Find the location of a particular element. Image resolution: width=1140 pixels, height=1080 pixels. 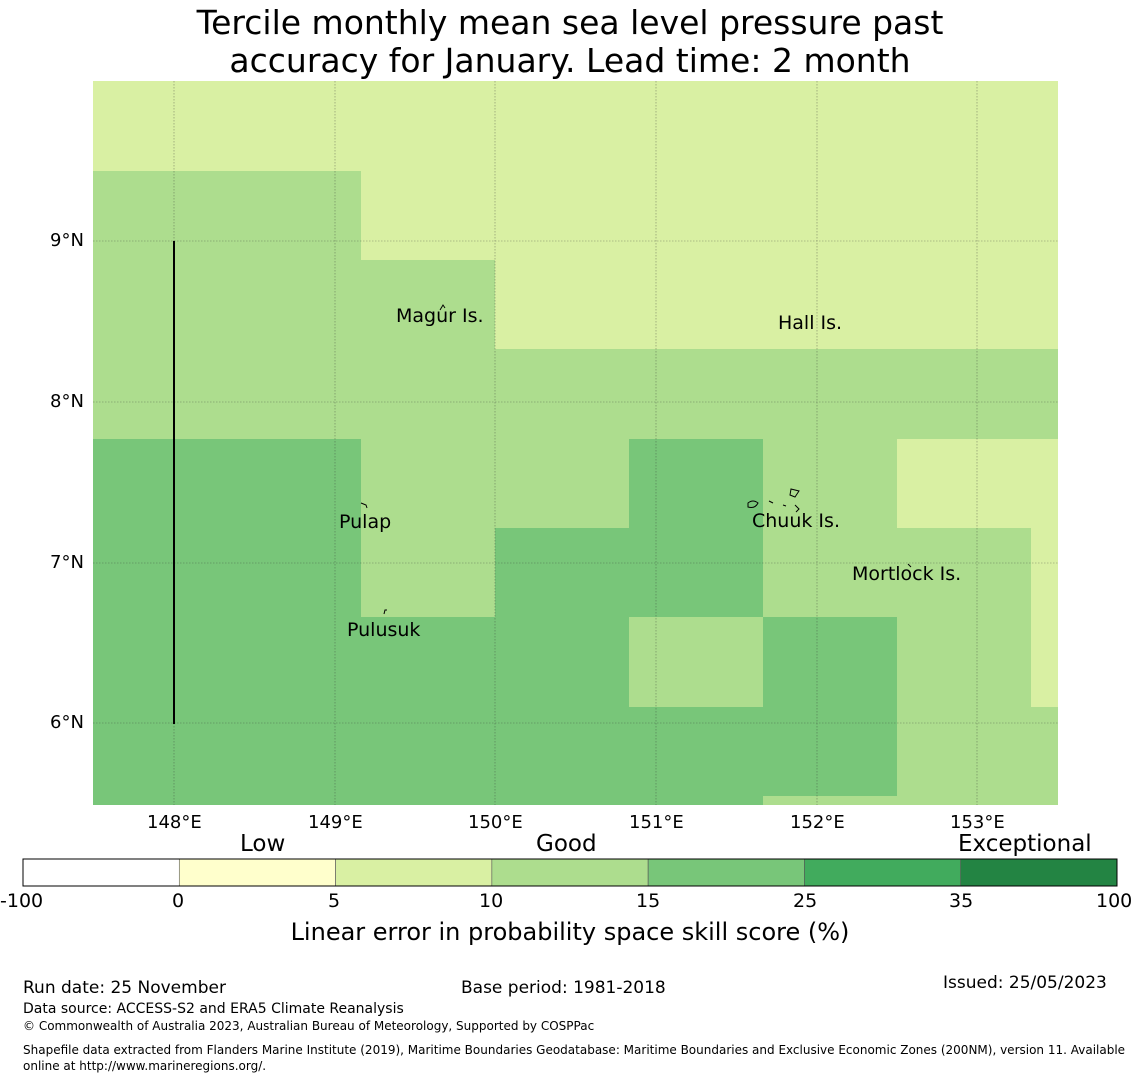

colorbar-tick-label: 15 is located at coordinates (648, 901).